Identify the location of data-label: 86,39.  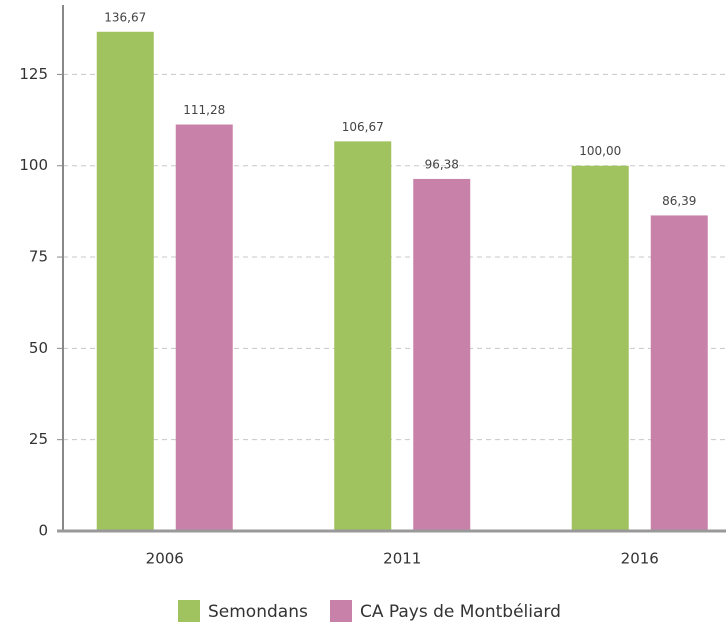
(679, 201).